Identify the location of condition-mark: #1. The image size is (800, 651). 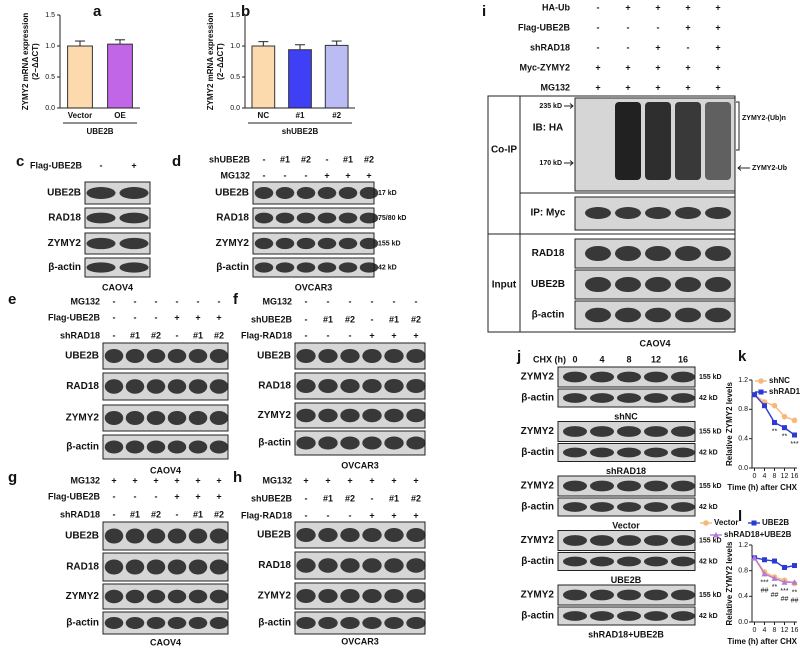
(328, 498).